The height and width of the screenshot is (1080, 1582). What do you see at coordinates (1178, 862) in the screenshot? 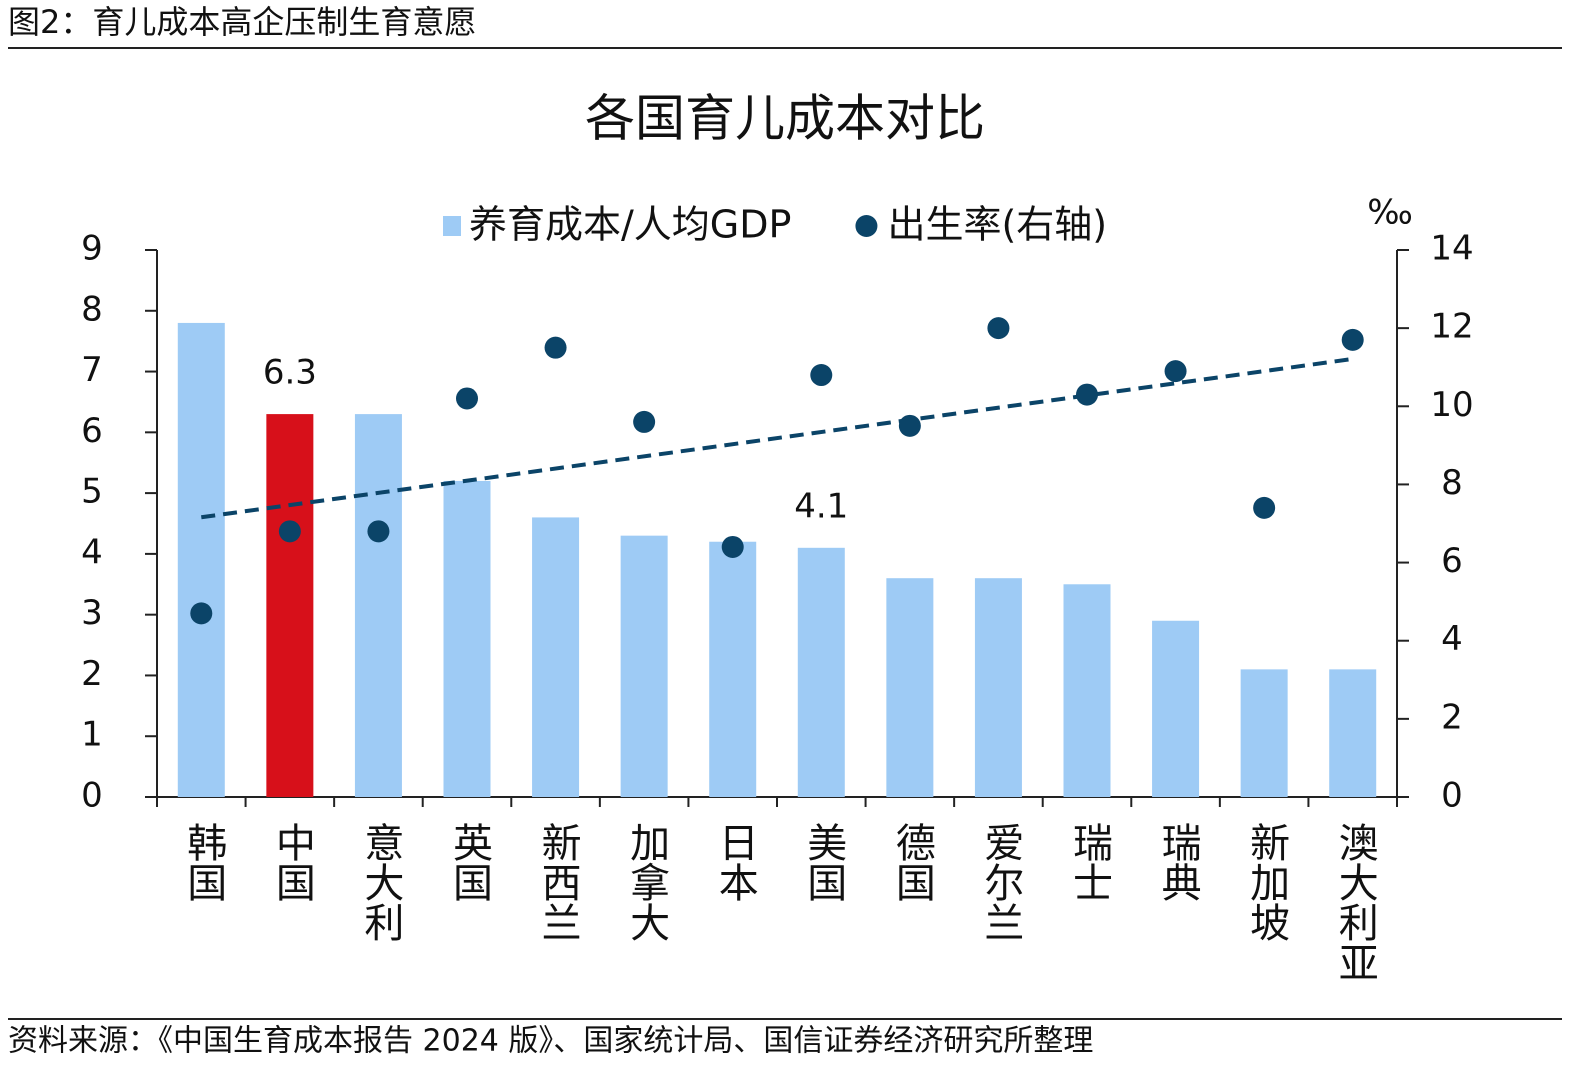
I see `x-tick-label: 瑞典` at bounding box center [1178, 862].